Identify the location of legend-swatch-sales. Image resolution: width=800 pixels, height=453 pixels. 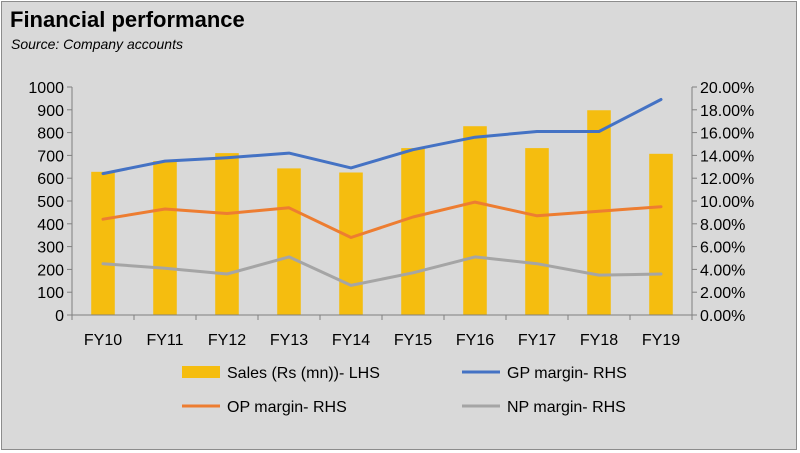
(201, 372).